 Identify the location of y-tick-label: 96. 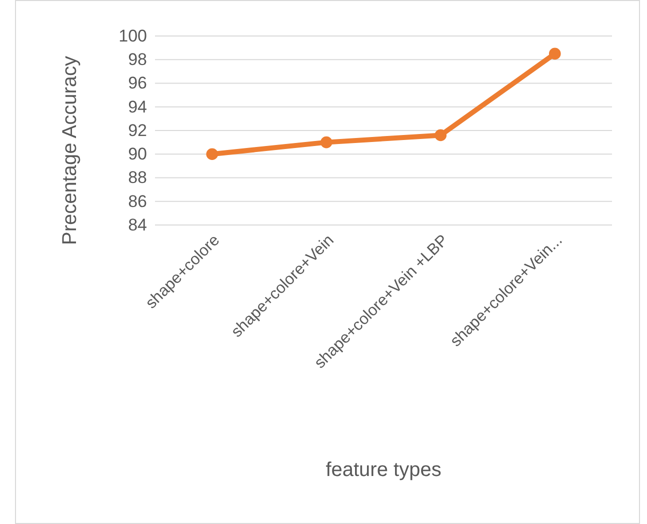
(137, 83).